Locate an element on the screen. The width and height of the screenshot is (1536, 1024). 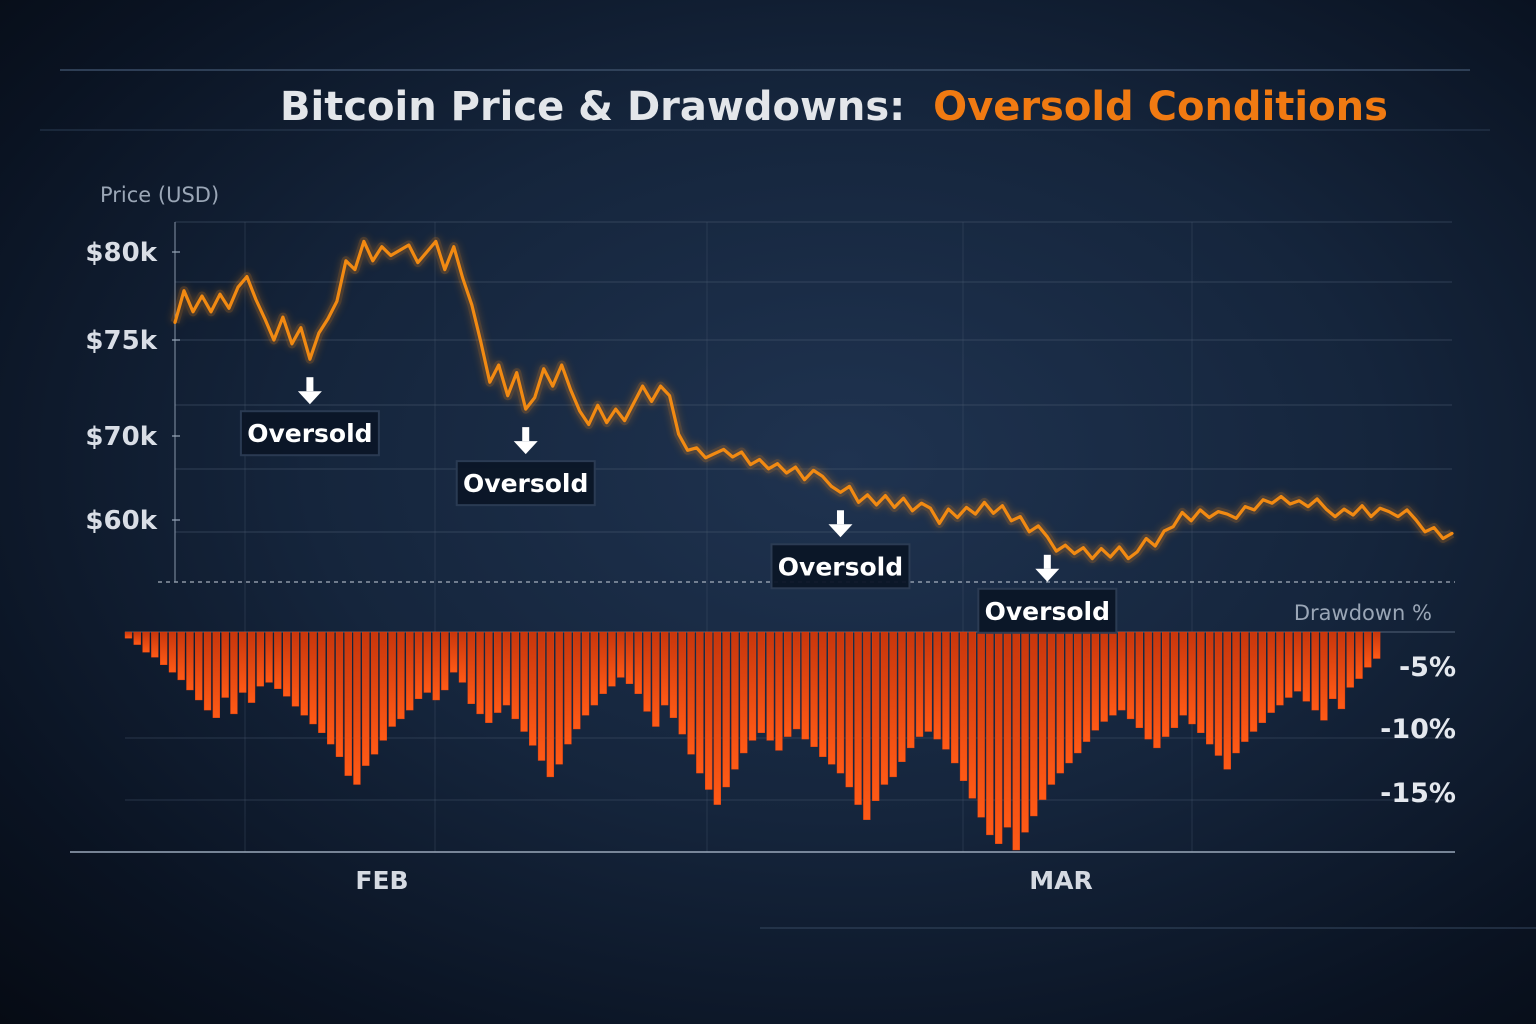
oversold-annotations: Oversold Oversold Oversold Oversold is located at coordinates (678, 505).